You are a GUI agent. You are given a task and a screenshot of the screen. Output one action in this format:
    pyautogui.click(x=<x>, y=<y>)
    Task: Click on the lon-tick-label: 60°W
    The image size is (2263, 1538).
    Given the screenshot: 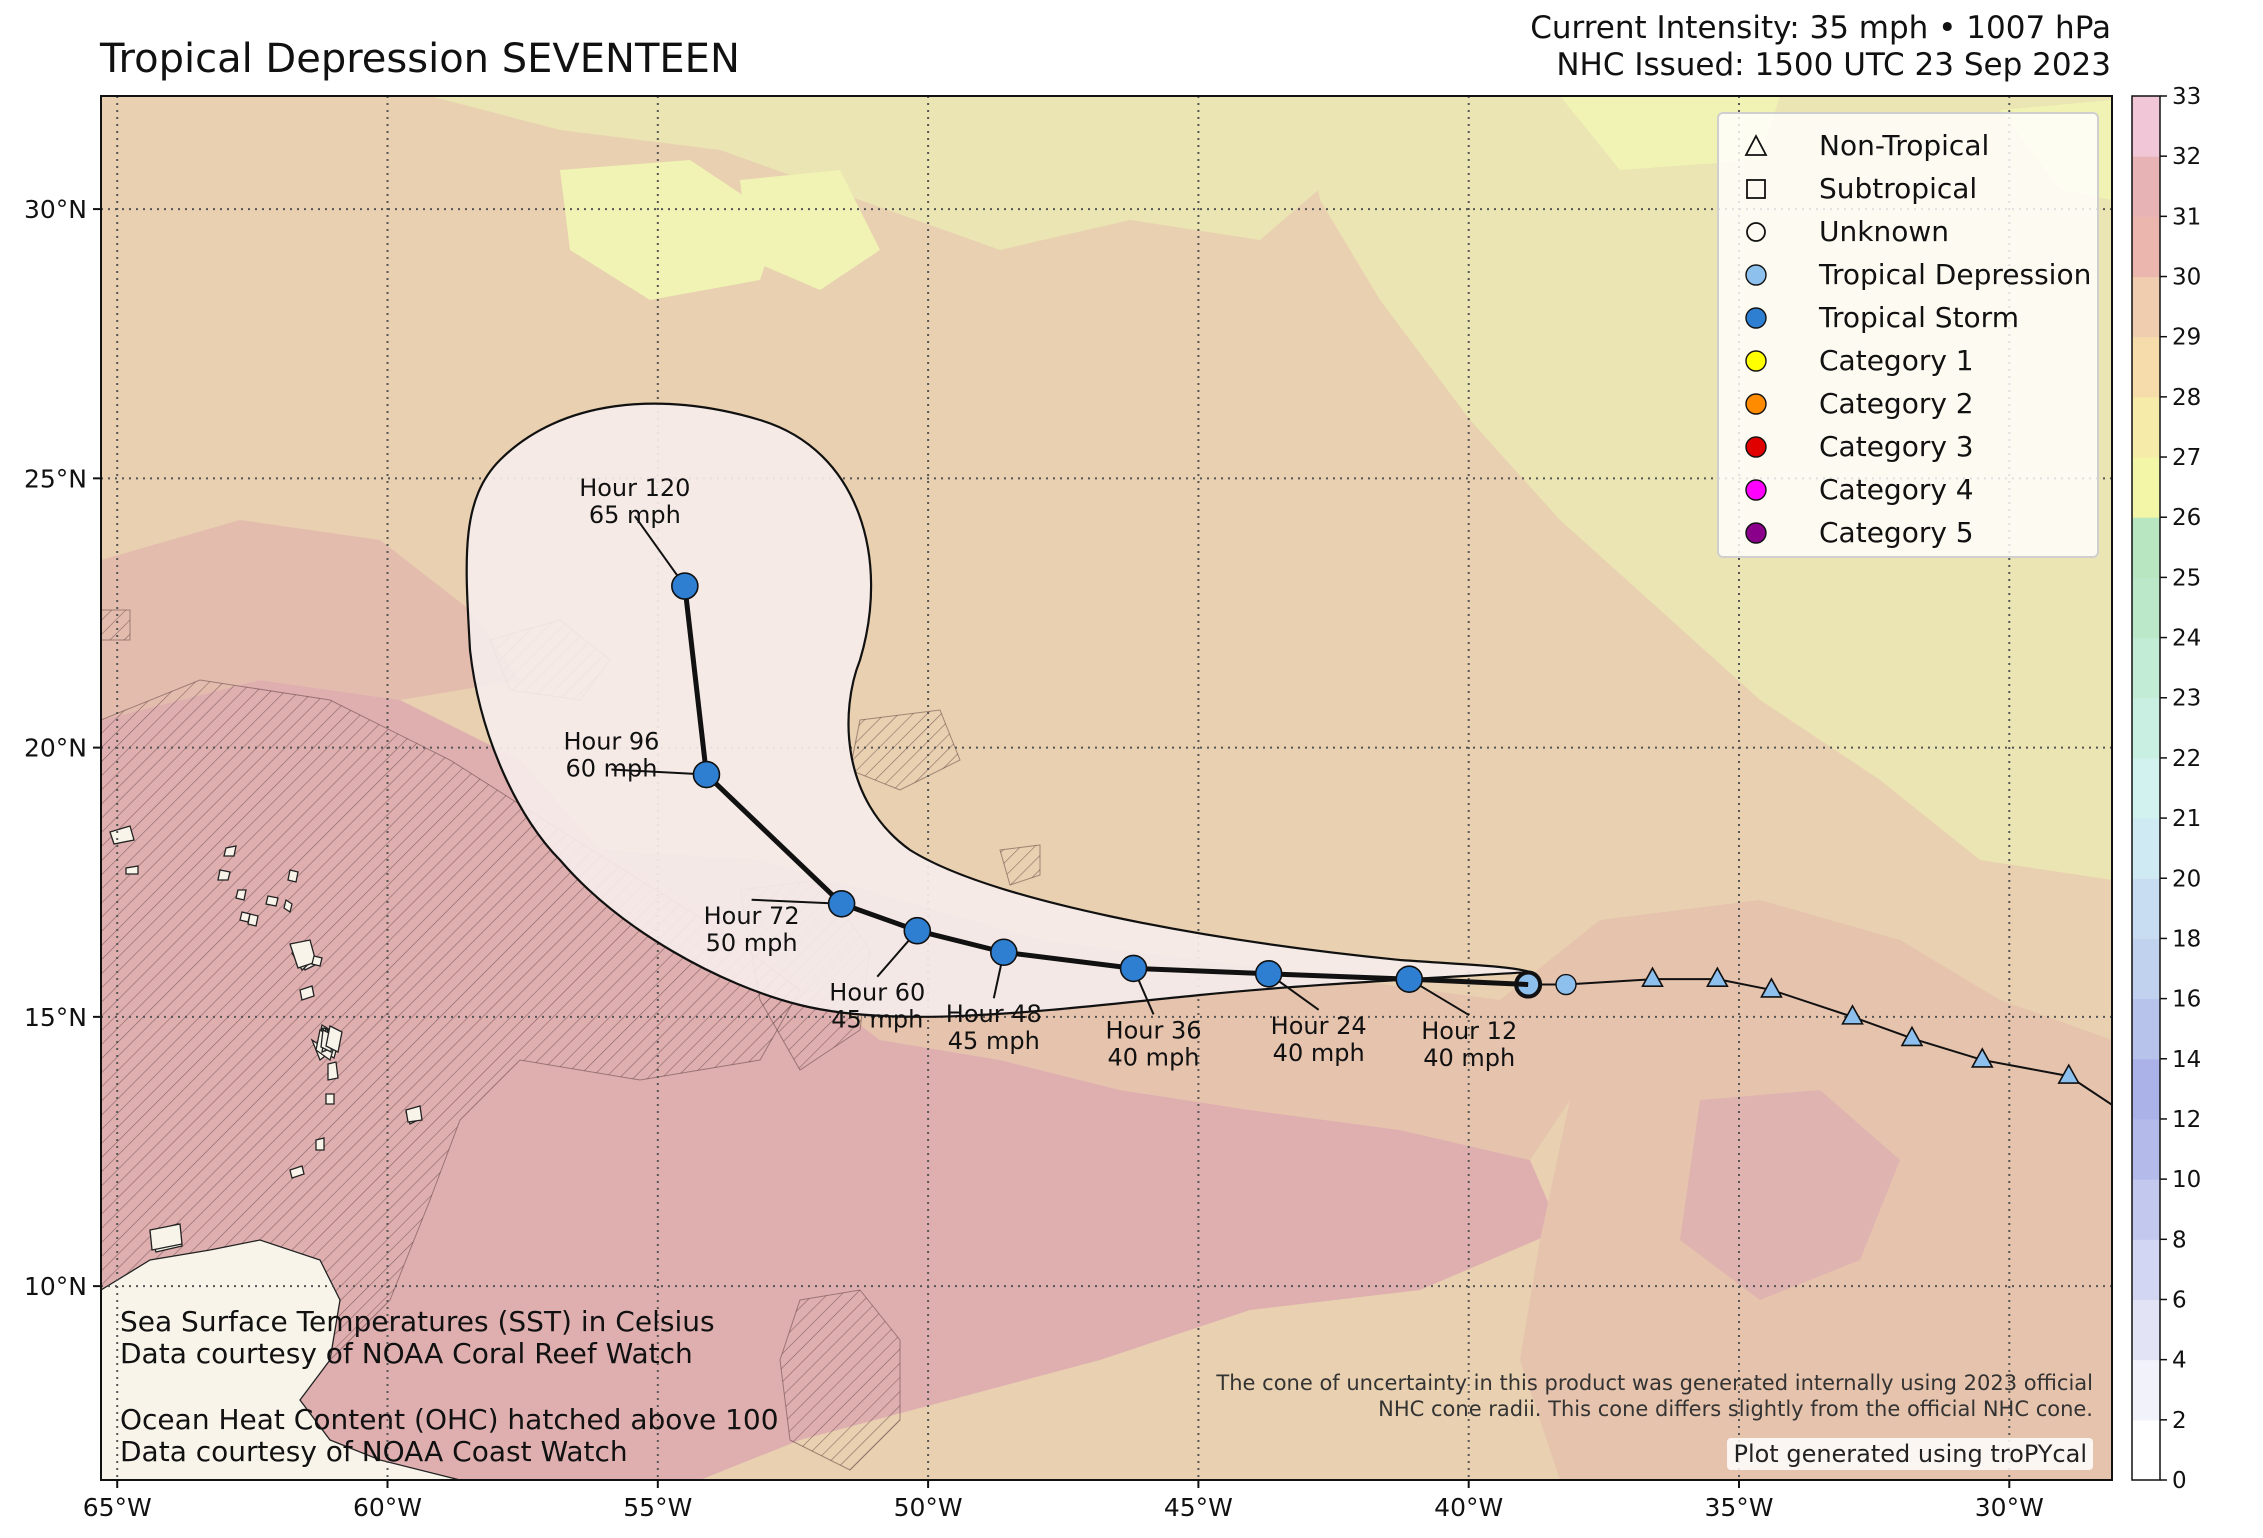 What is the action you would take?
    pyautogui.click(x=387, y=1507)
    